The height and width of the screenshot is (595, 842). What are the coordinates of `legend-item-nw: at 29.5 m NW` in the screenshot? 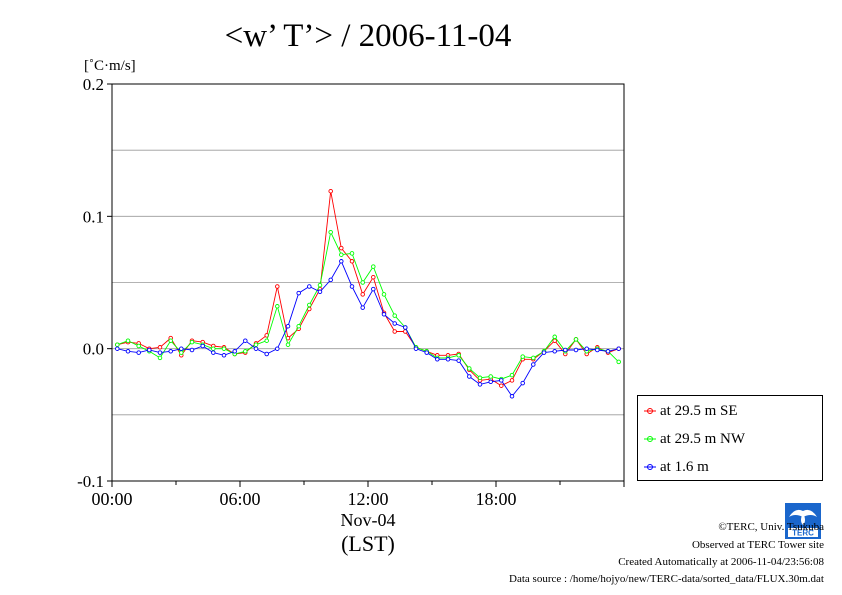 It's located at (694, 439).